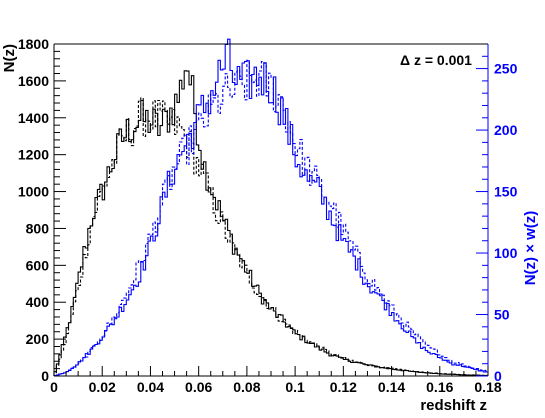 The height and width of the screenshot is (418, 545). Describe the element at coordinates (343, 387) in the screenshot. I see `x-tick-label: 0.12` at that location.